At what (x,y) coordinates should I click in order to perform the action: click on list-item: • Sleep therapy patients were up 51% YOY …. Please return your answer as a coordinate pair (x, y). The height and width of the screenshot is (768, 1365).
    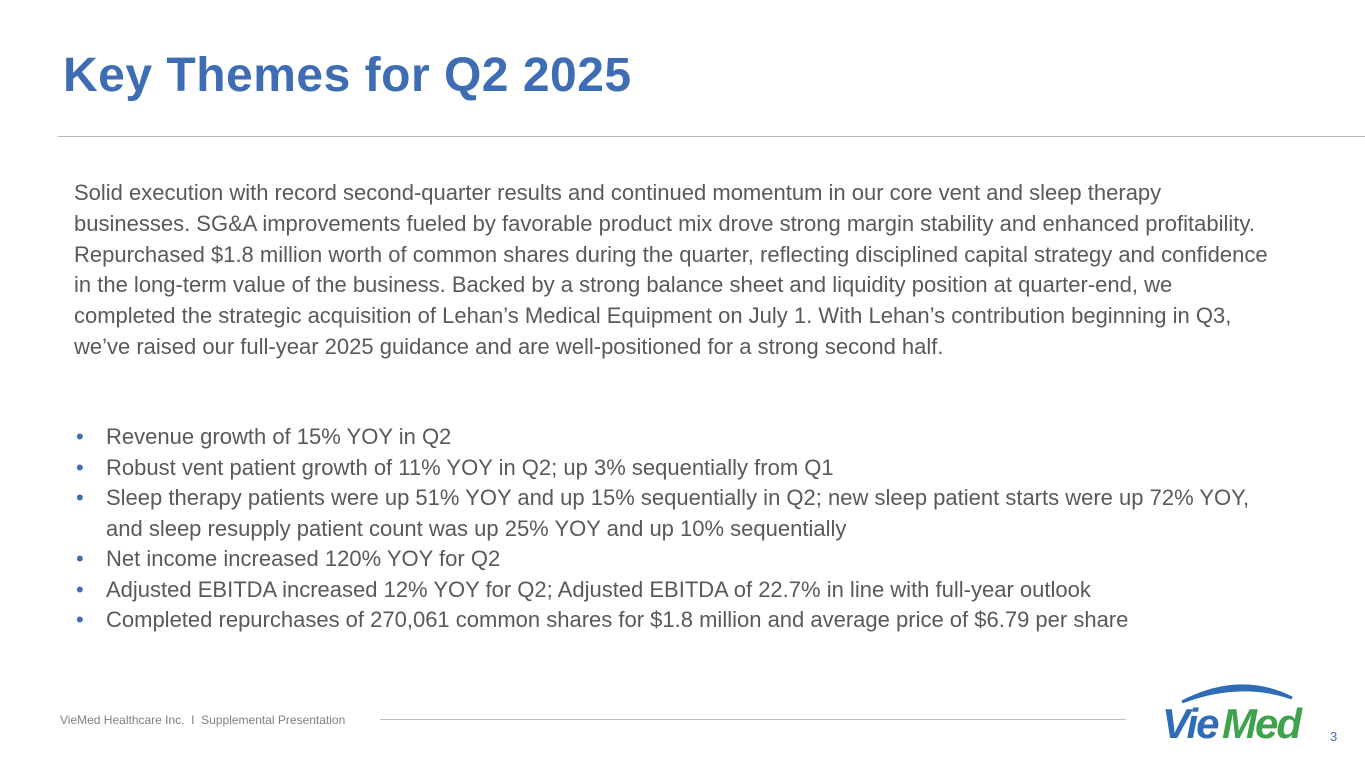
    Looking at the image, I should click on (663, 513).